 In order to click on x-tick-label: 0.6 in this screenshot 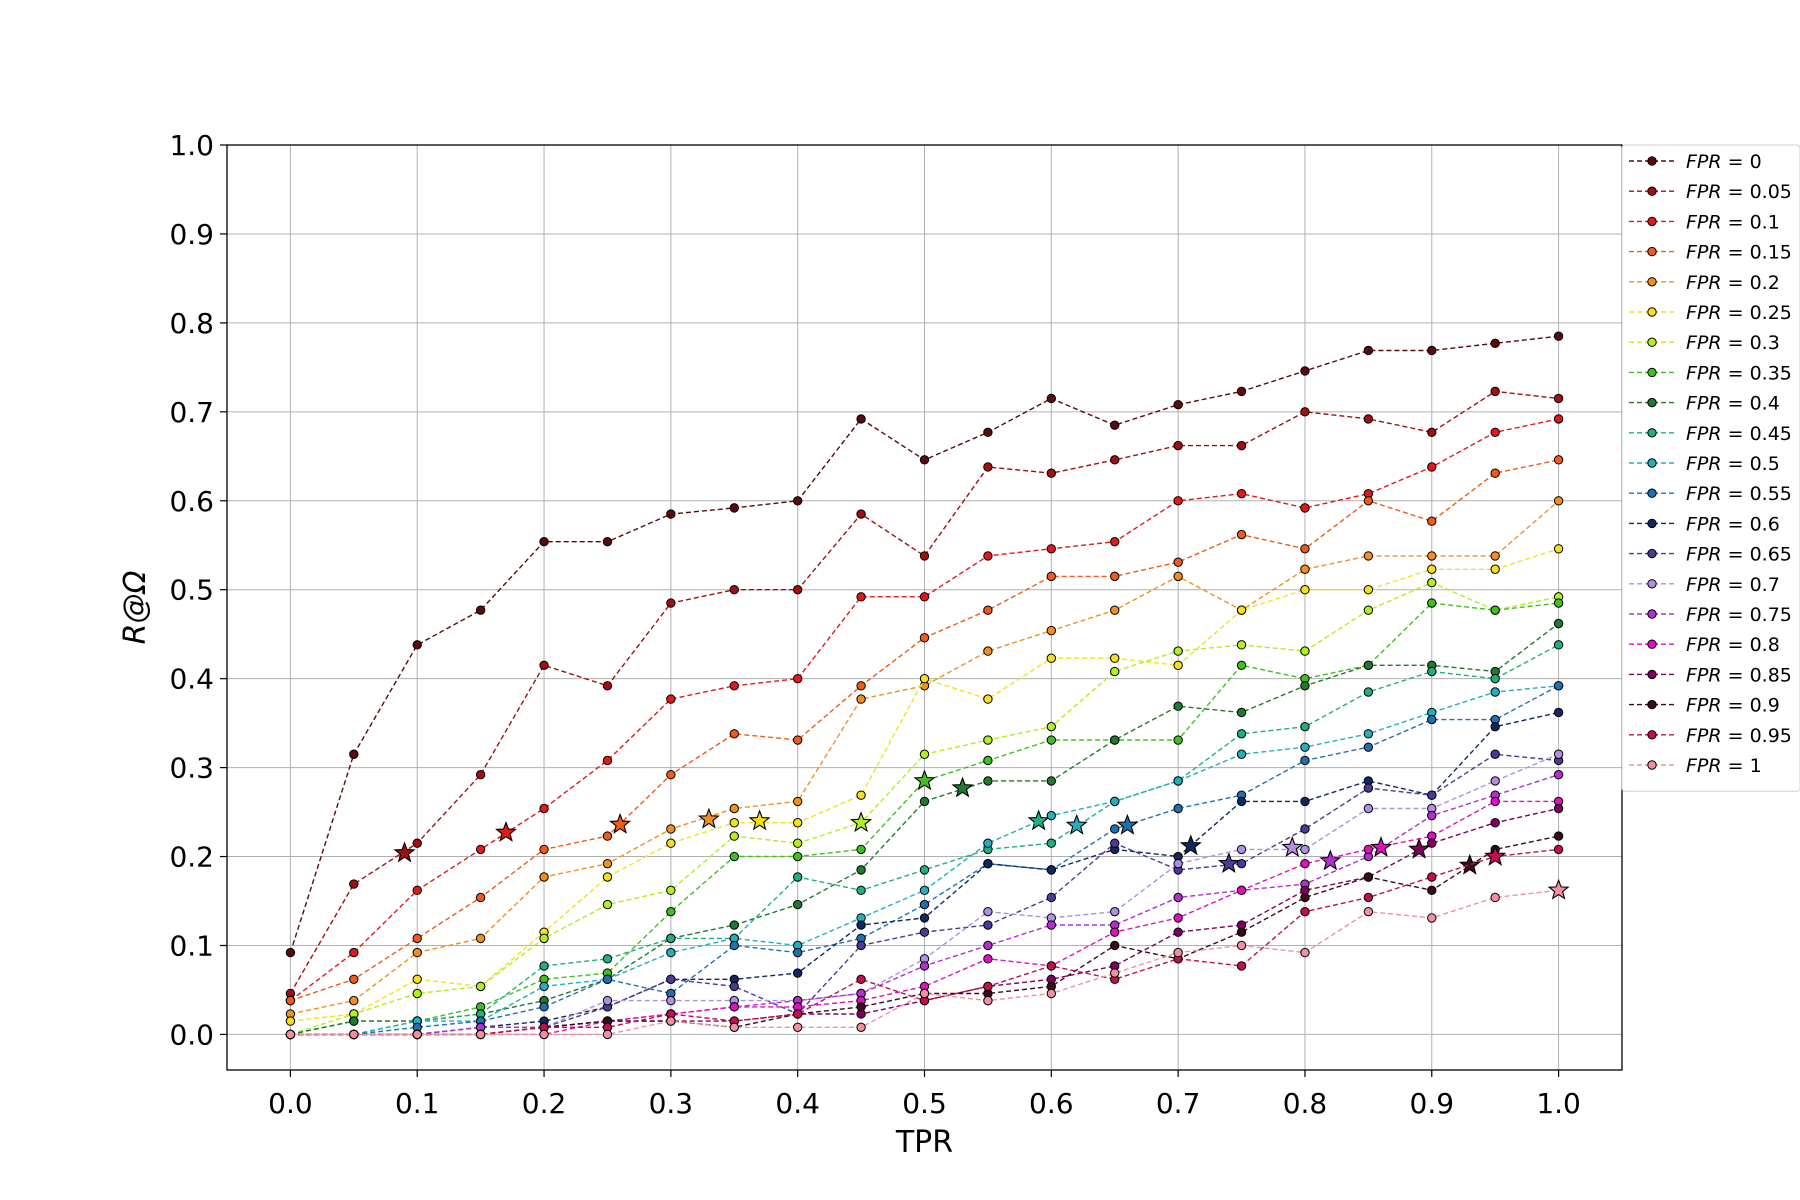, I will do `click(1051, 1103)`.